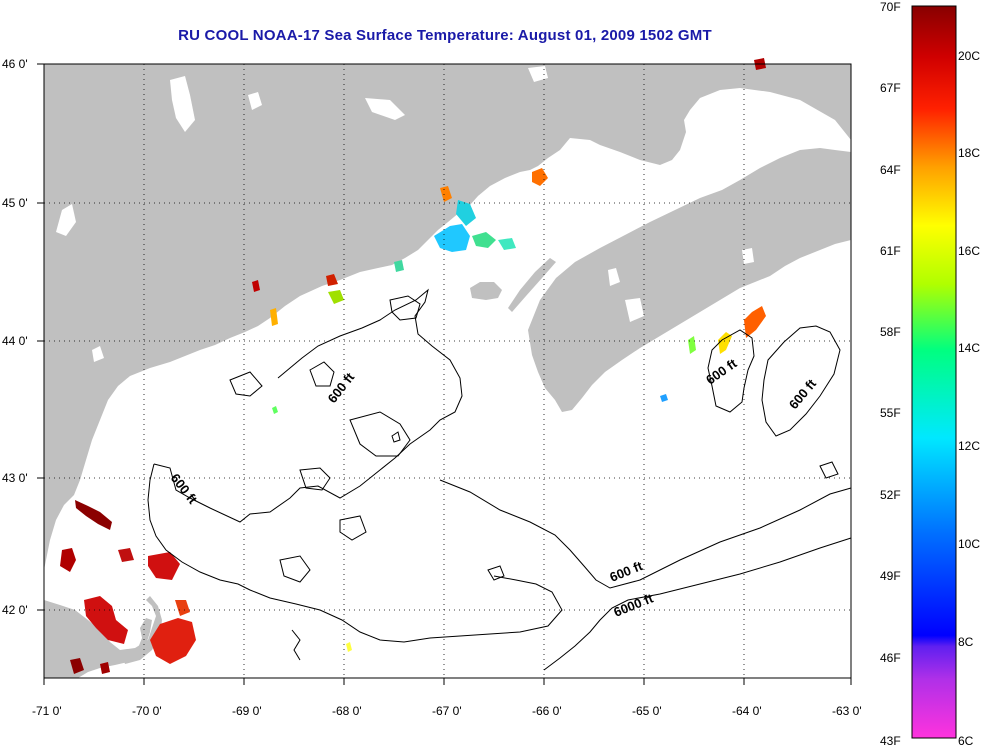  What do you see at coordinates (890, 170) in the screenshot?
I see `colorbar-f-label: 64F` at bounding box center [890, 170].